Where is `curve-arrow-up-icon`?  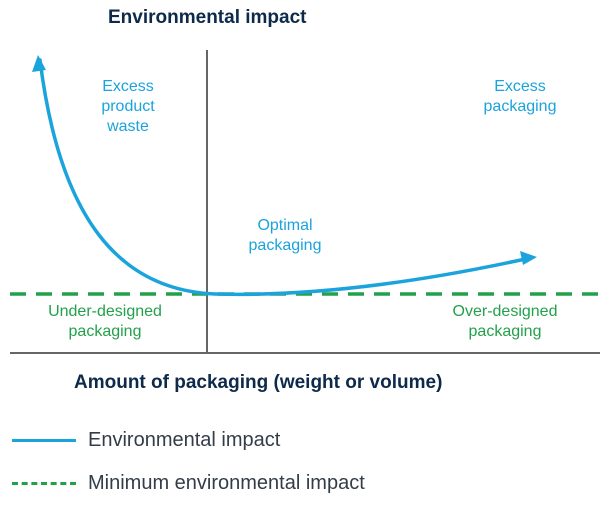
curve-arrow-up-icon is located at coordinates (39, 63).